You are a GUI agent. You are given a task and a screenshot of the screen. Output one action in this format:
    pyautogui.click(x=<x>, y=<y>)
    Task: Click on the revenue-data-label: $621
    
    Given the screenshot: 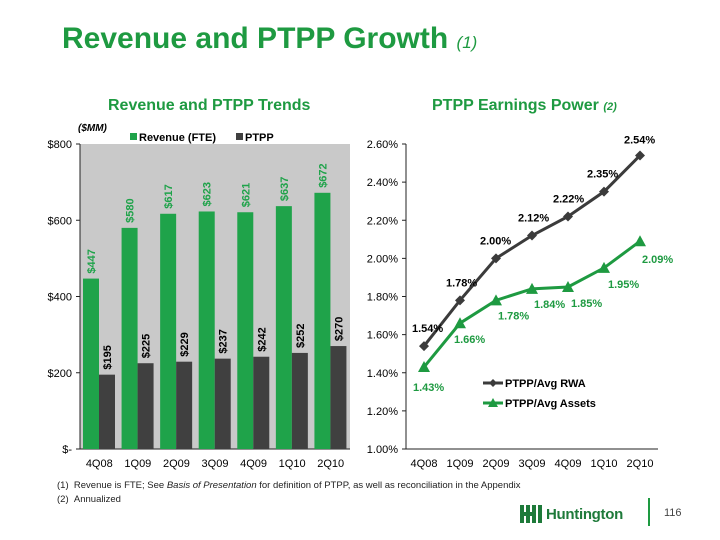 What is the action you would take?
    pyautogui.click(x=246, y=195)
    